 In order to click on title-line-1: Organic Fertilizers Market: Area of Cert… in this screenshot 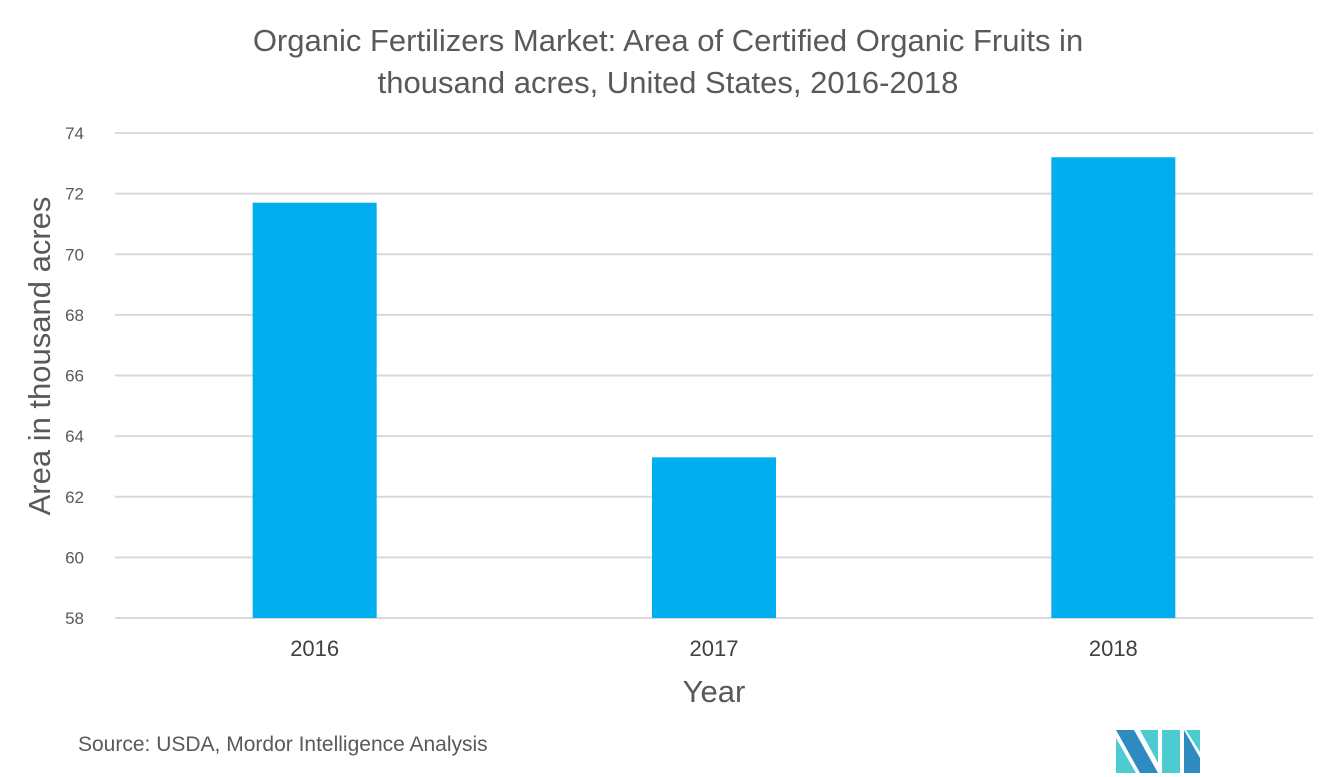, I will do `click(668, 40)`.